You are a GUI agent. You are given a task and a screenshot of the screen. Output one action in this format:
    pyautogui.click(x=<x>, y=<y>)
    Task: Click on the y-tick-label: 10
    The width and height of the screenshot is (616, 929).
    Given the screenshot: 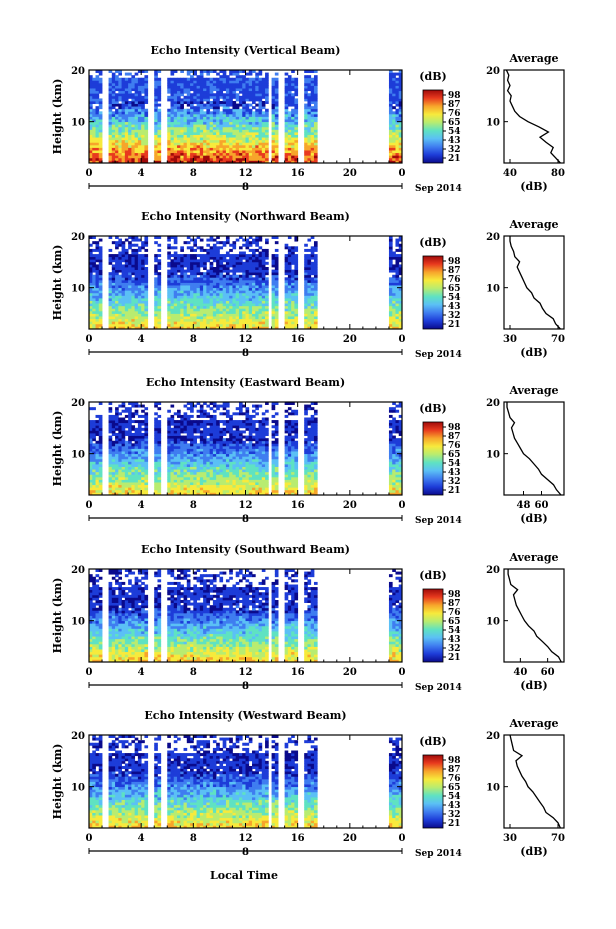 What is the action you would take?
    pyautogui.click(x=78, y=123)
    